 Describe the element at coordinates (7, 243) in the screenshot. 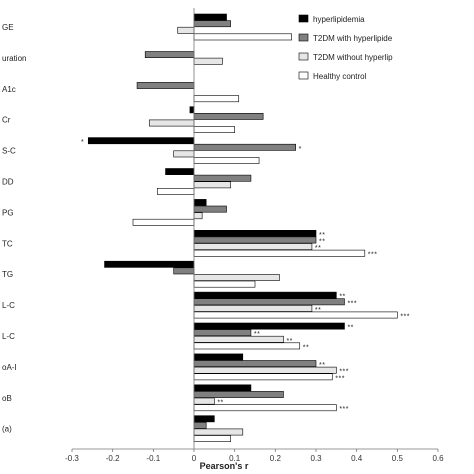

I see `category-label: TC` at that location.